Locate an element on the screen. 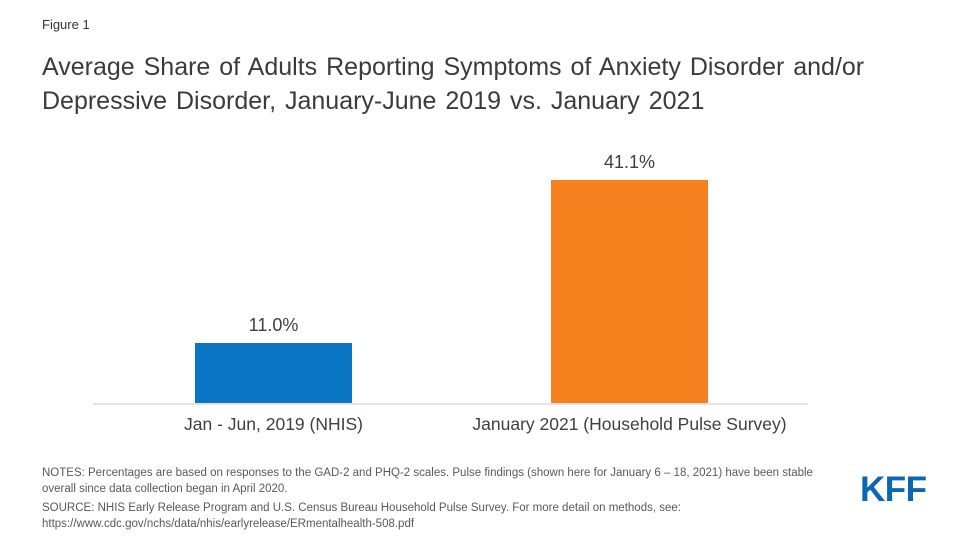  bar-group-2019: 11.0% is located at coordinates (273, 359).